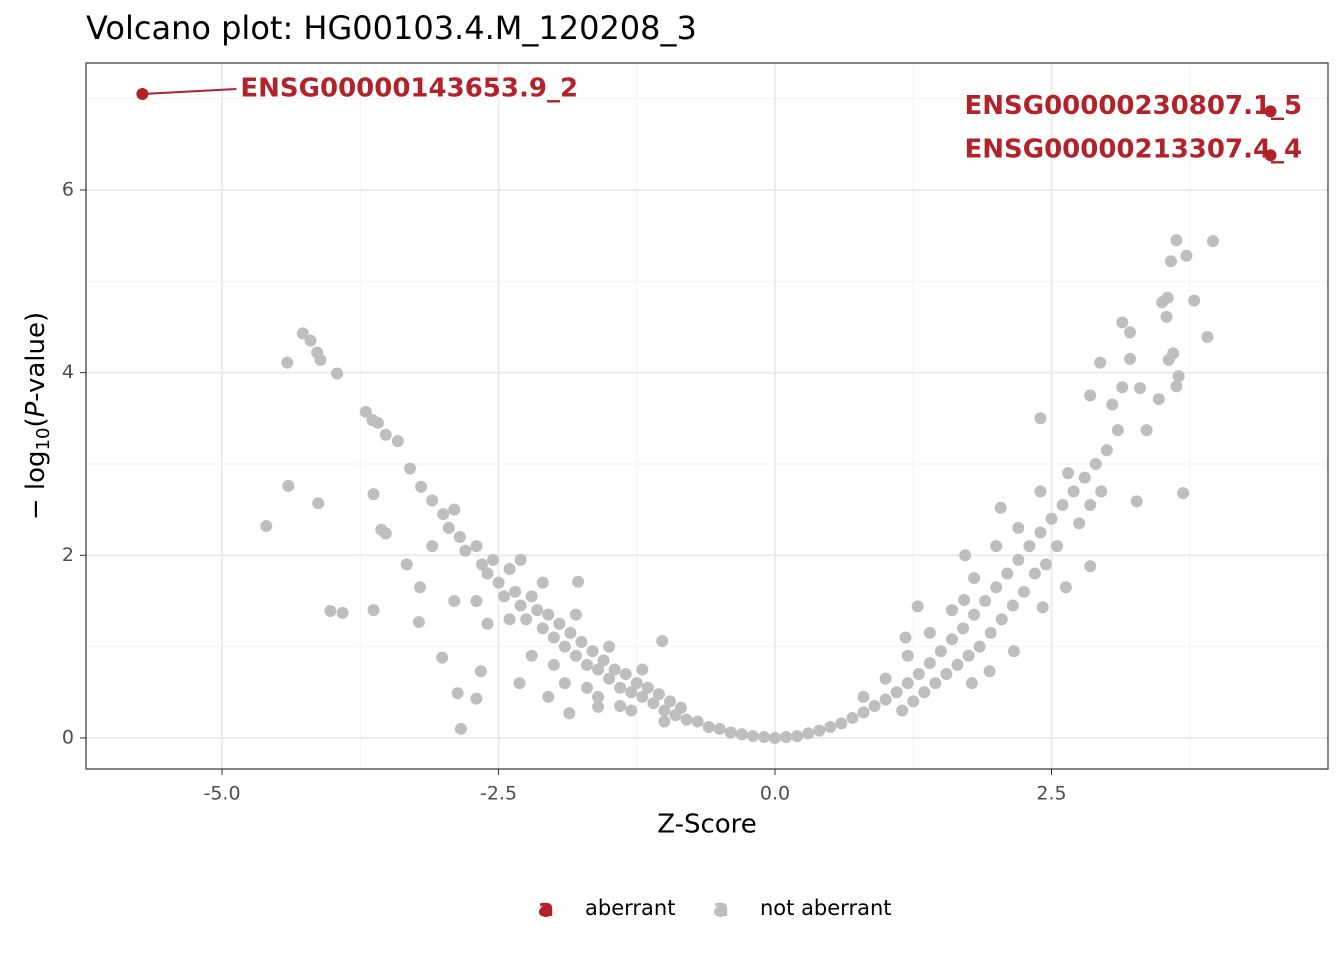 Image resolution: width=1344 pixels, height=960 pixels. What do you see at coordinates (36, 485) in the screenshot?
I see `y-title-part: − log` at bounding box center [36, 485].